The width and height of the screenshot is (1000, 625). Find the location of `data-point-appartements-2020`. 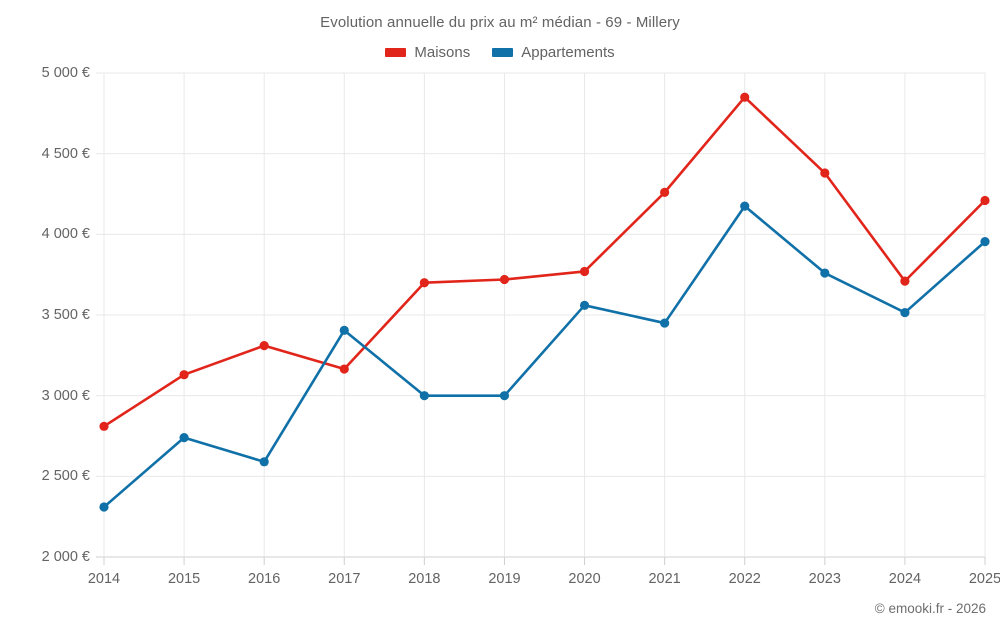

data-point-appartements-2020 is located at coordinates (584, 305).